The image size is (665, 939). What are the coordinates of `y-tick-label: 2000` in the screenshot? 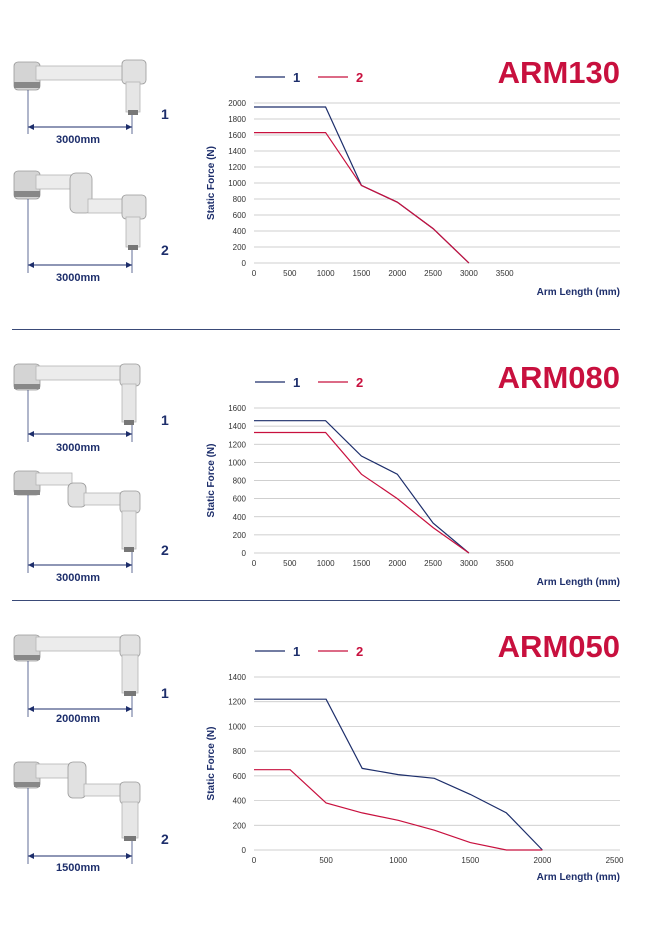 It's located at (237, 103).